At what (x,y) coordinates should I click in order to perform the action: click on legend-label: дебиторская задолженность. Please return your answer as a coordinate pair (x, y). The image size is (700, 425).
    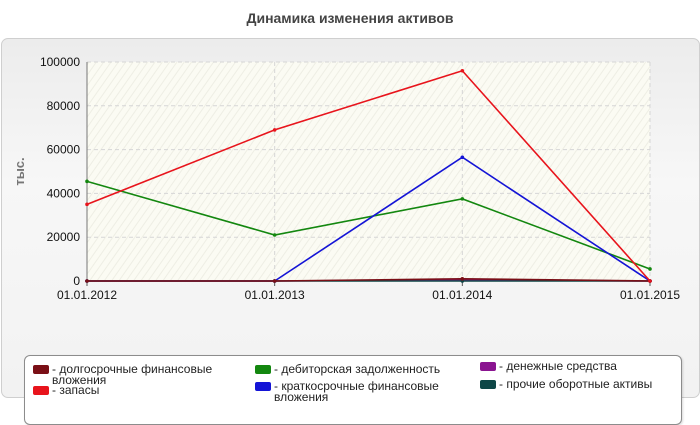
    Looking at the image, I should click on (357, 369).